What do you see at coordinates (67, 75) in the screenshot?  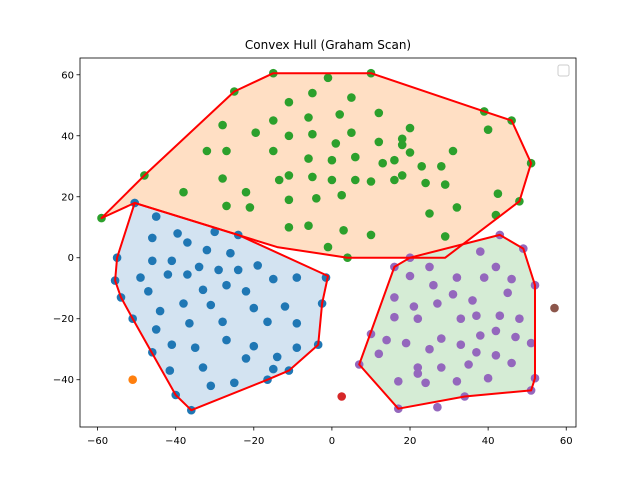 I see `y-tick-label: 60` at bounding box center [67, 75].